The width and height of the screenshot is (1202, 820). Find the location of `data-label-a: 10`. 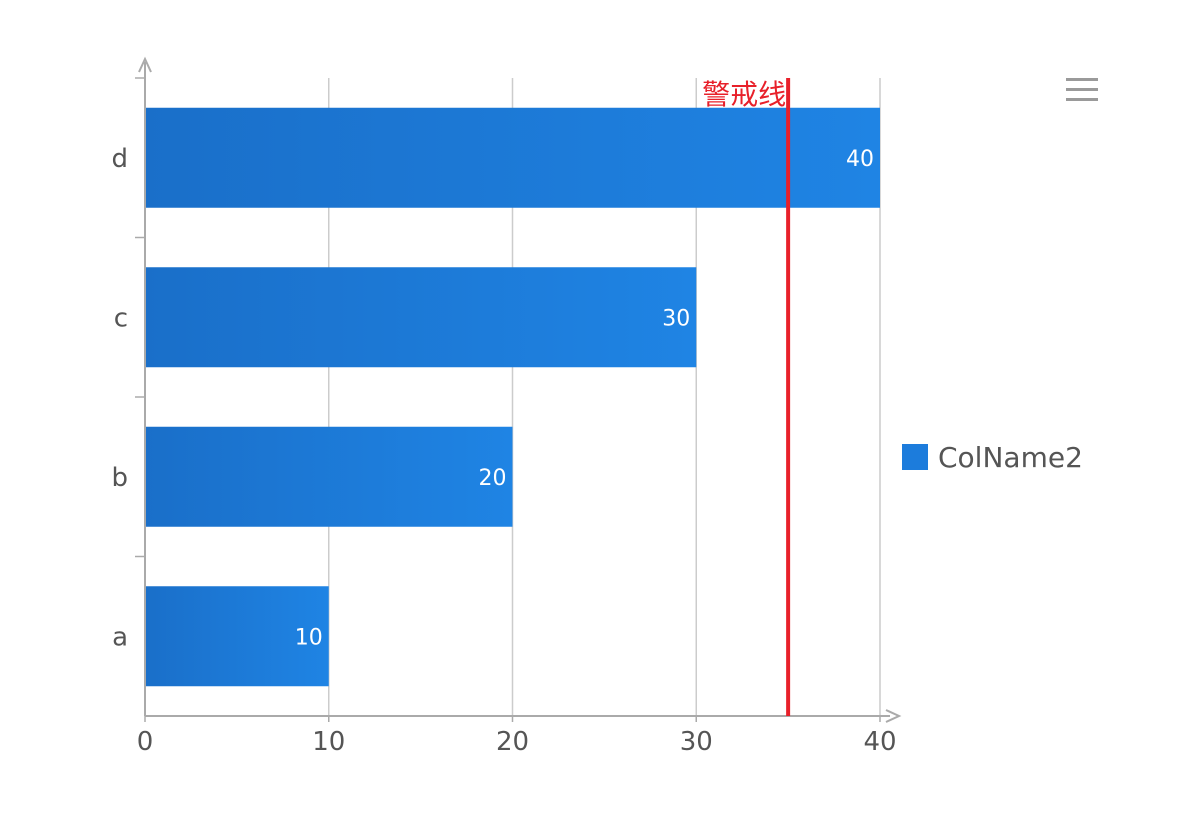

data-label-a: 10 is located at coordinates (309, 637).